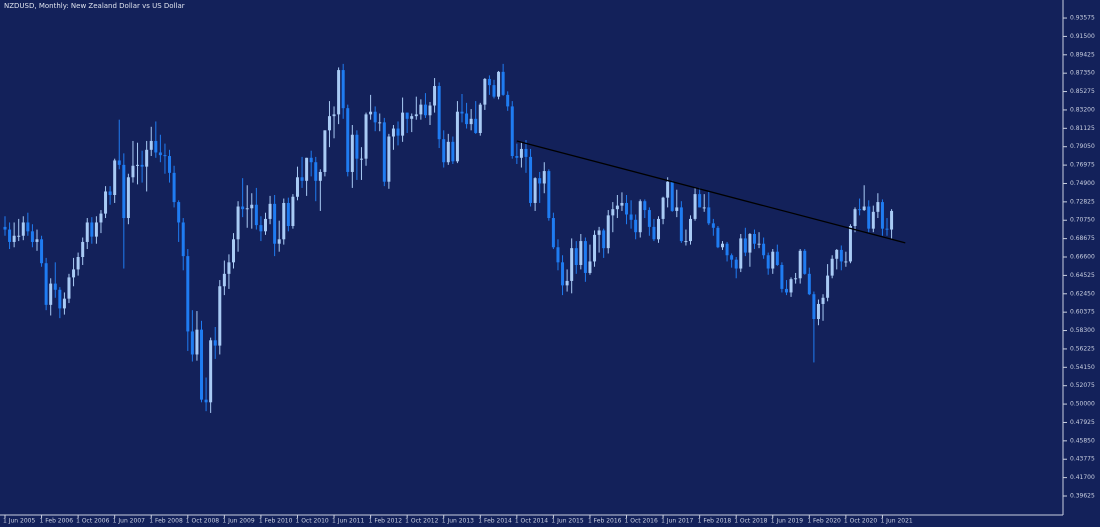 The height and width of the screenshot is (527, 1100). I want to click on y-tick-label: 0.76975, so click(1082, 165).